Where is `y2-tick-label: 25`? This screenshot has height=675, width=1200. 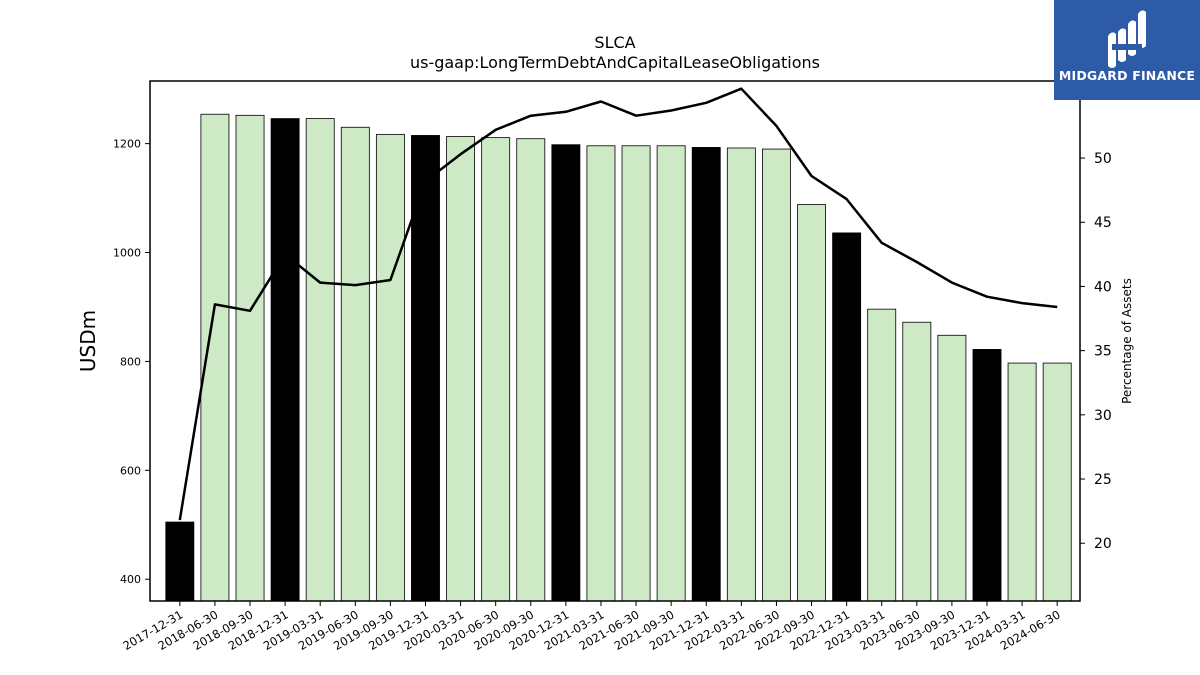
y2-tick-label: 25 is located at coordinates (1103, 480).